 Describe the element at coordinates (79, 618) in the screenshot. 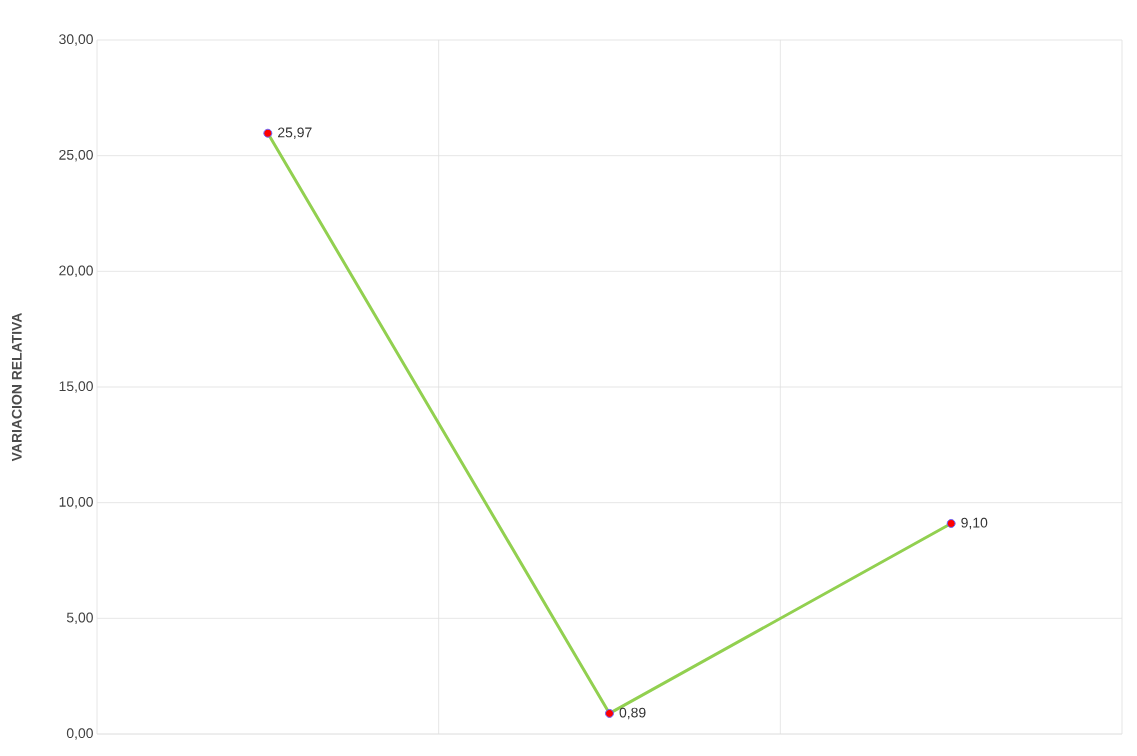

I see `y-tick-label: 5,00` at that location.